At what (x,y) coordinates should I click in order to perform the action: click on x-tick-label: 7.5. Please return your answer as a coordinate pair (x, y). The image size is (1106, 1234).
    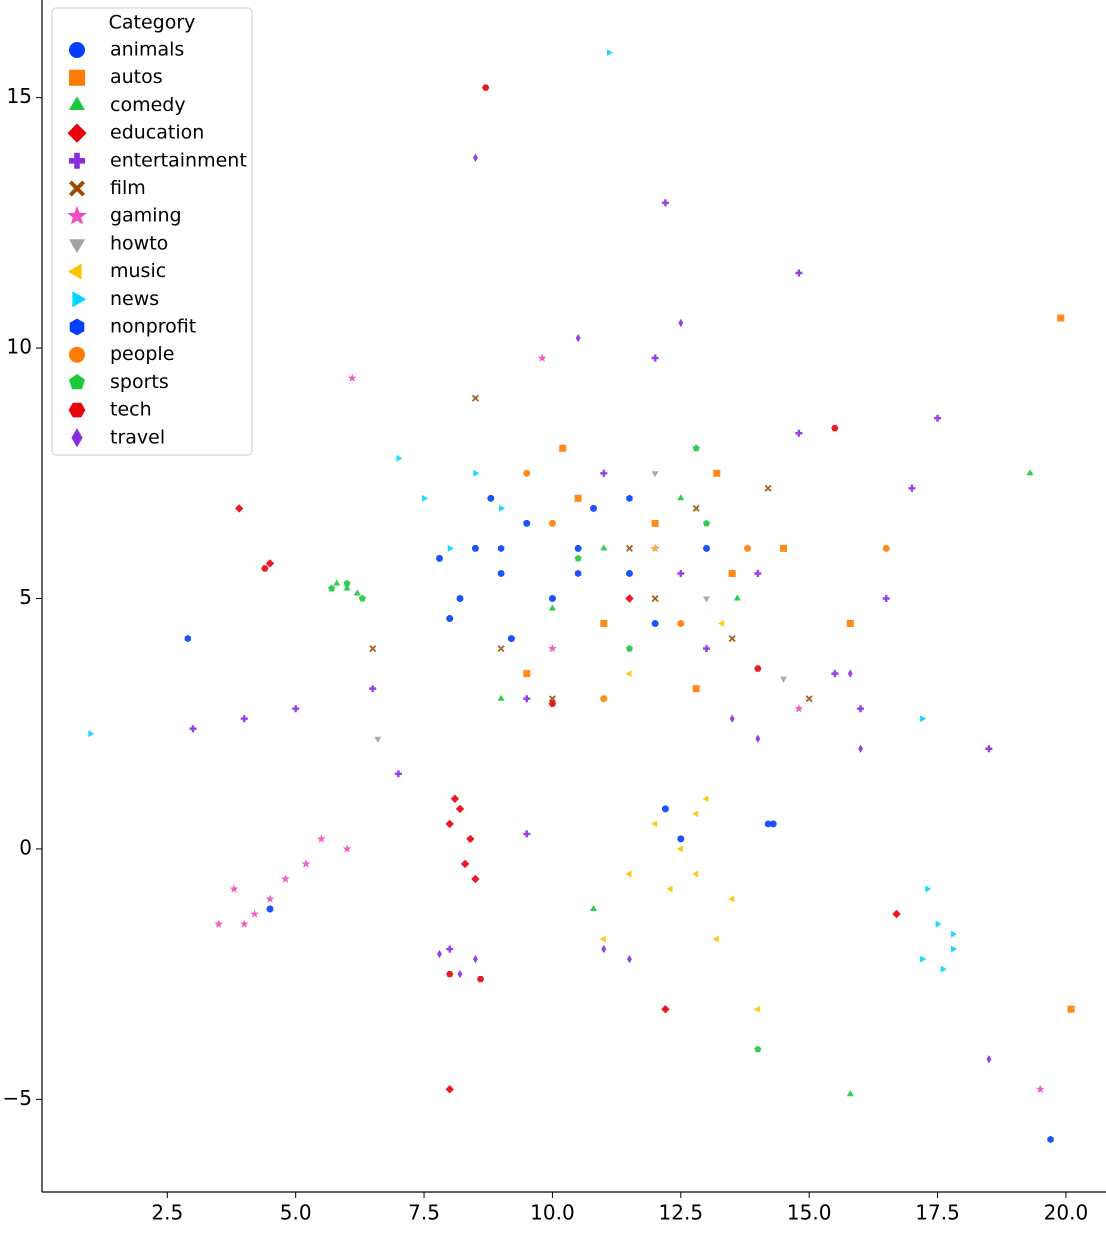
    Looking at the image, I should click on (424, 1213).